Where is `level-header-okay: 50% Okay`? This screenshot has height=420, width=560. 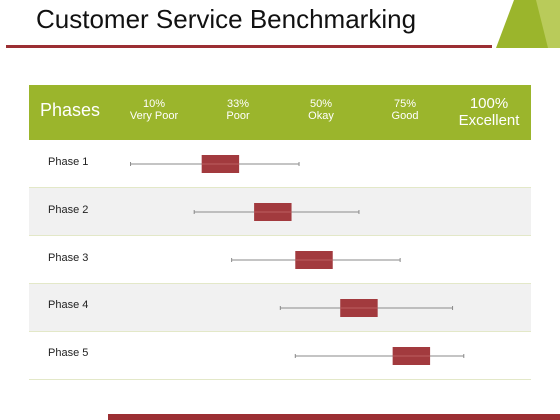 level-header-okay: 50% Okay is located at coordinates (321, 110).